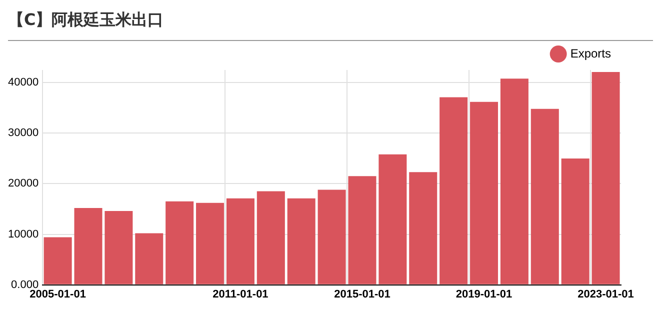 This screenshot has width=661, height=310. What do you see at coordinates (25, 284) in the screenshot?
I see `y-tick-label: 0.000` at bounding box center [25, 284].